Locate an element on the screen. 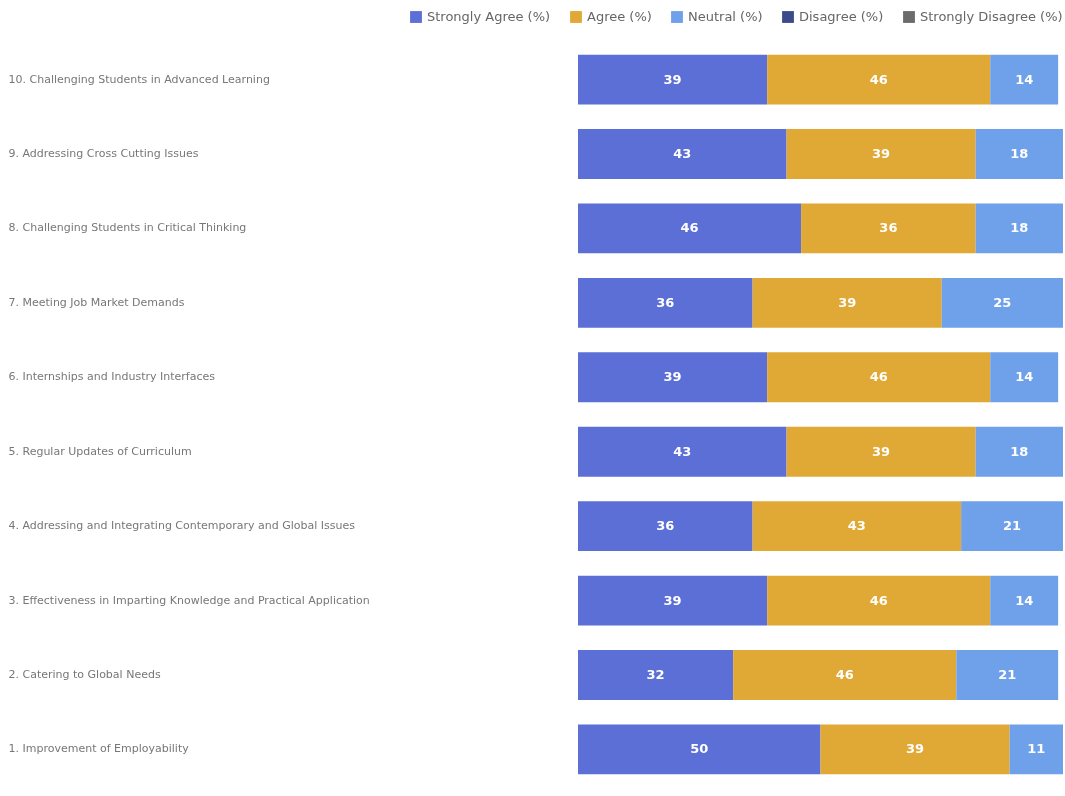  legend-label: Agree (%) is located at coordinates (619, 16).